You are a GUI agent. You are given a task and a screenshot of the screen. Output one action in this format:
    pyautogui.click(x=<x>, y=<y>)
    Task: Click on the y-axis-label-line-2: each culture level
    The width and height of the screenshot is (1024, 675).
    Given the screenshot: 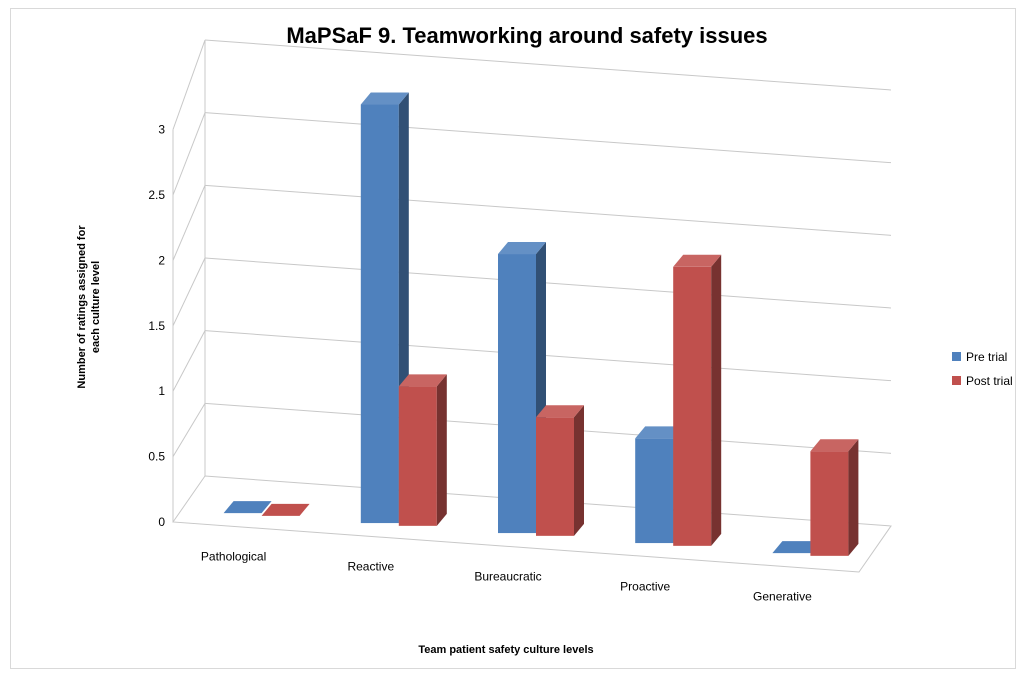 What is the action you would take?
    pyautogui.click(x=96, y=307)
    